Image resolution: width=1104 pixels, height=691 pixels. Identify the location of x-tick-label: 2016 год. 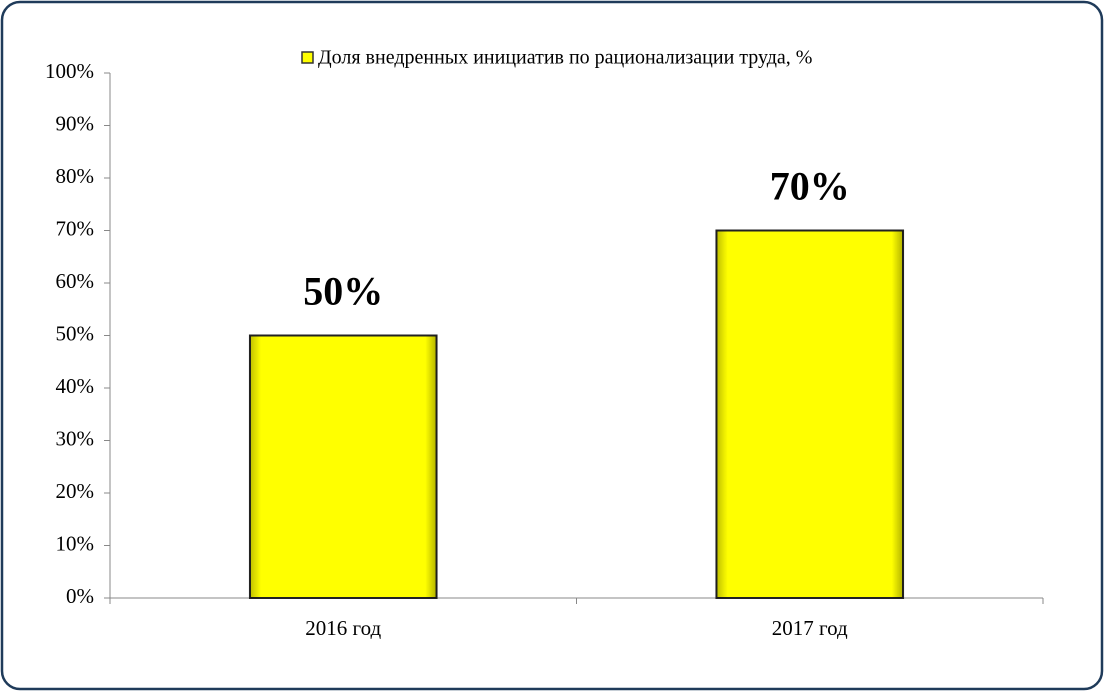
(343, 628).